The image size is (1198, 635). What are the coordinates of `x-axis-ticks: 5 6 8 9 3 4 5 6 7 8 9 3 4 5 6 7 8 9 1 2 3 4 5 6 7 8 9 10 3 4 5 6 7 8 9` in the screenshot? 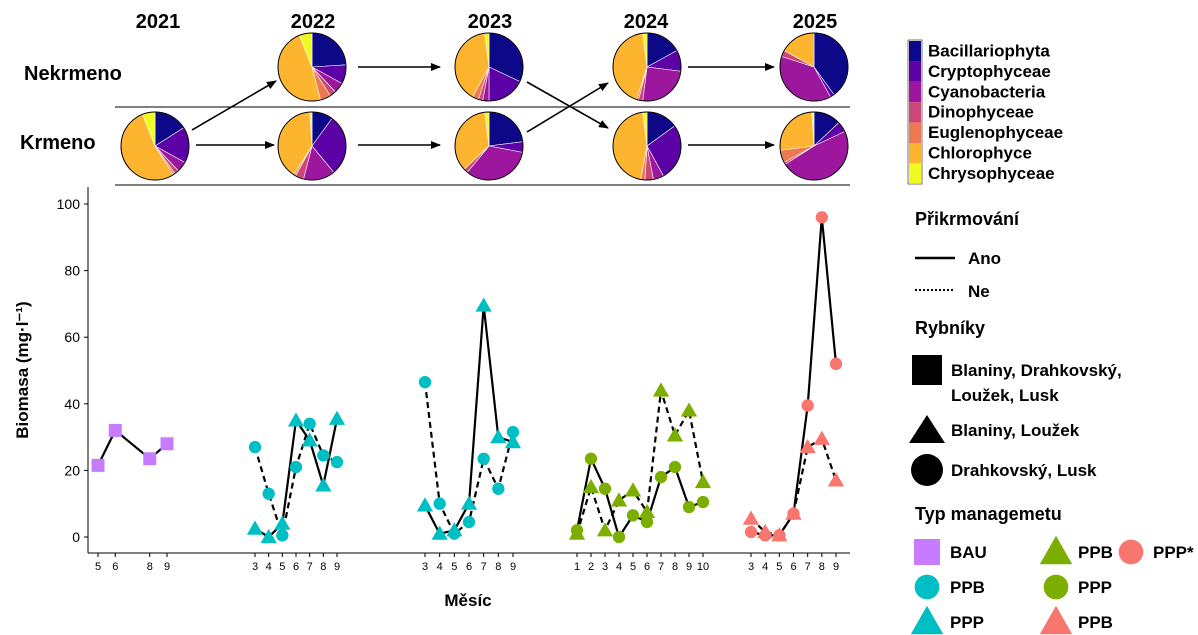 It's located at (467, 563).